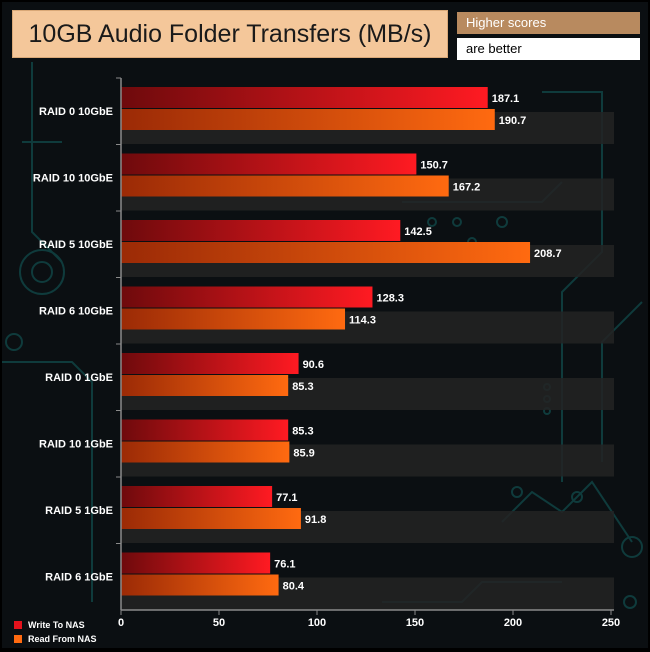 The width and height of the screenshot is (650, 652). Describe the element at coordinates (548, 254) in the screenshot. I see `value-label: 208.7` at that location.